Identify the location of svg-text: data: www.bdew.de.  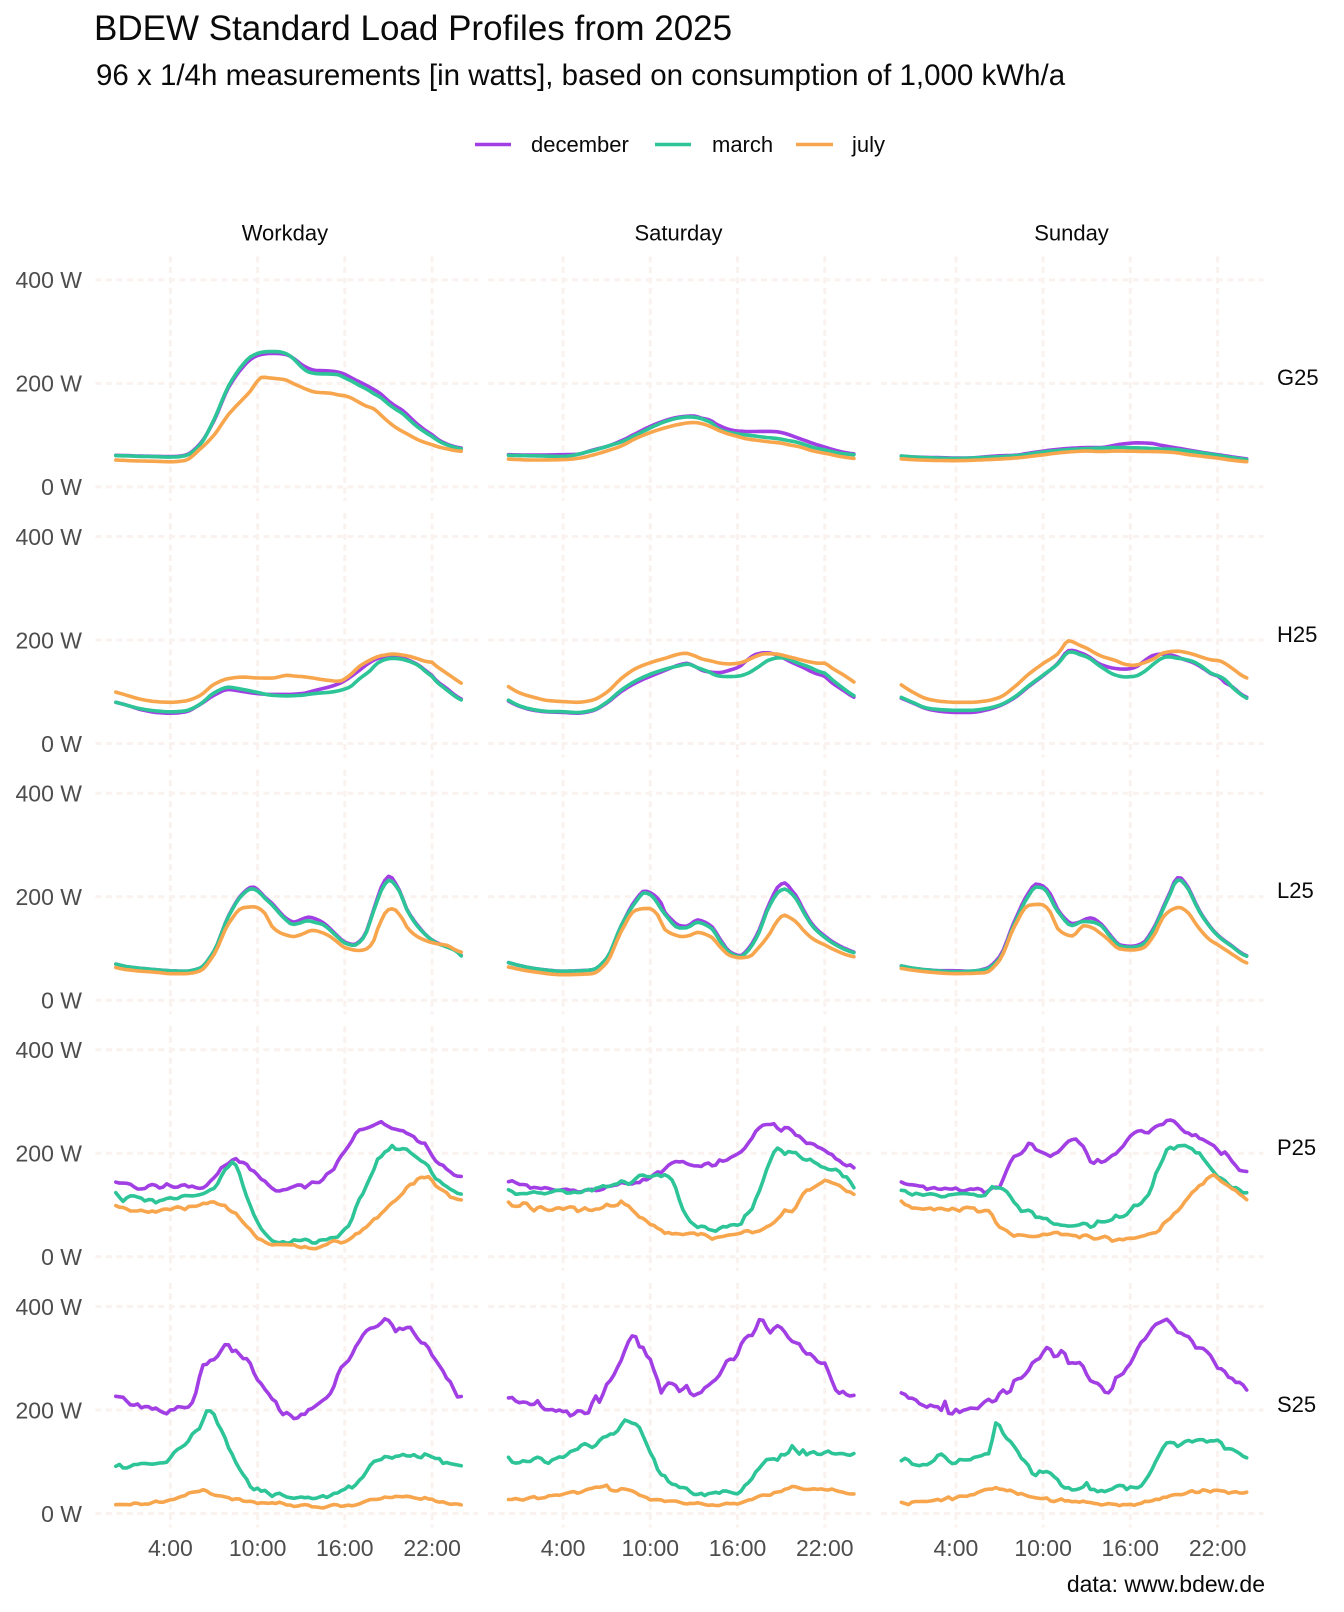
(1166, 1584).